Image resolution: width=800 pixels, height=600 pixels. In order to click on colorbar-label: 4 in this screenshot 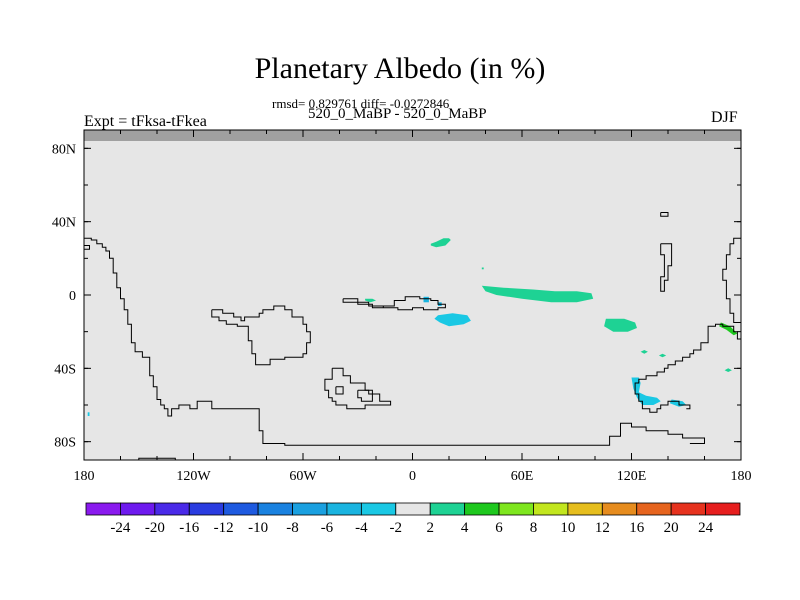, I will do `click(465, 528)`.